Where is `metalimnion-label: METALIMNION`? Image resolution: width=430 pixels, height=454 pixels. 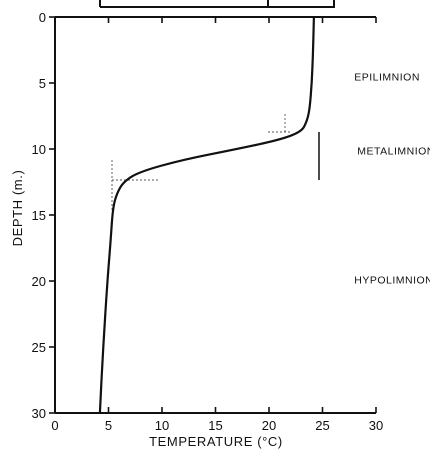
metalimnion-label: METALIMNION is located at coordinates (393, 151).